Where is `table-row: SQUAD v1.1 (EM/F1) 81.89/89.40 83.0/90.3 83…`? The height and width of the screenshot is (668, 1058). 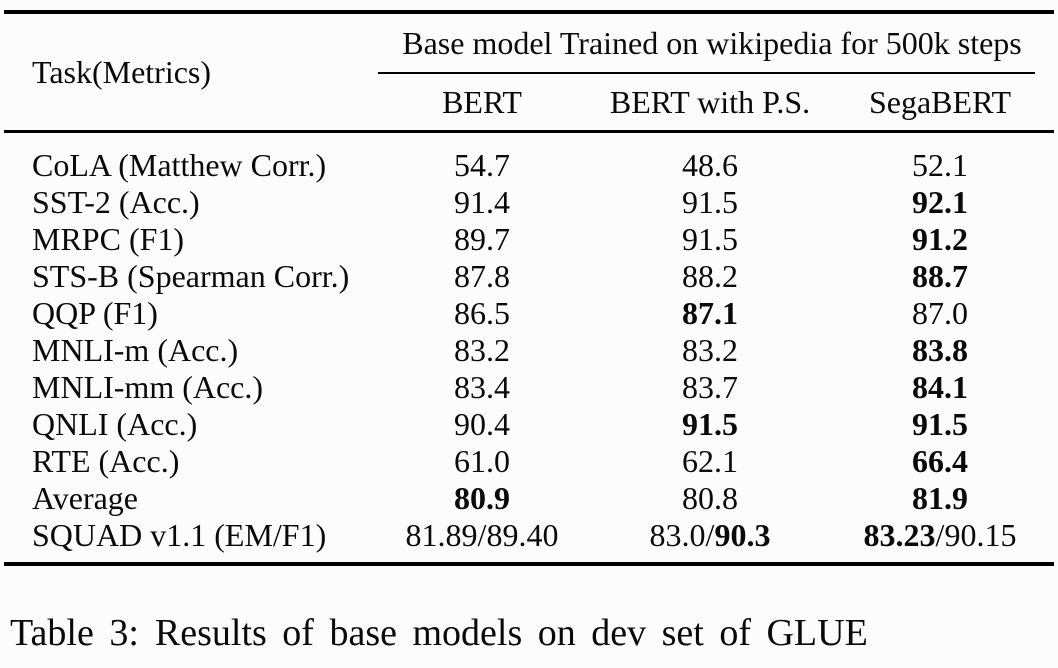
table-row: SQUAD v1.1 (EM/F1) 81.89/89.40 83.0/90.3 83… is located at coordinates (529, 535).